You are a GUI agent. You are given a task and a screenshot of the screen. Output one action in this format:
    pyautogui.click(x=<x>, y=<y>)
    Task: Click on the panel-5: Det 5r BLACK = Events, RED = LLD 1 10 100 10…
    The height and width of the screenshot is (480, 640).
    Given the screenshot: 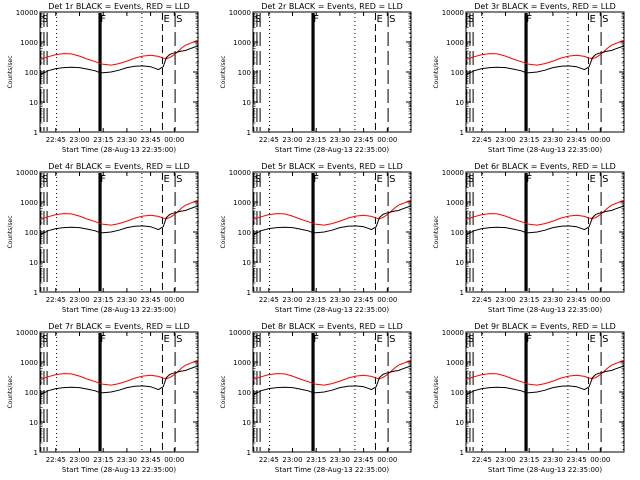 What is the action you would take?
    pyautogui.click(x=316, y=238)
    